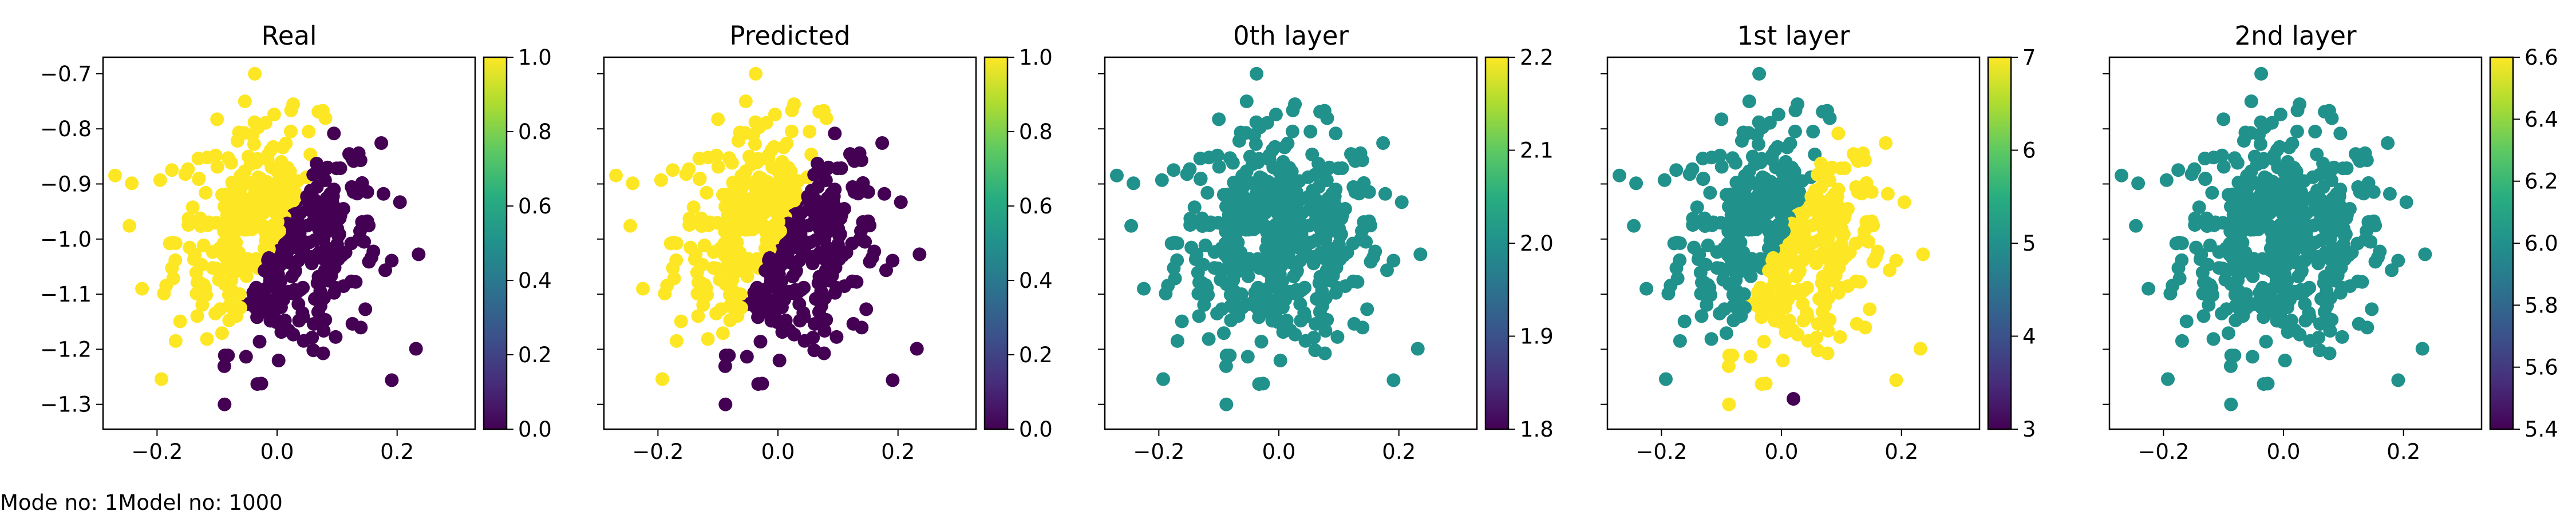 The width and height of the screenshot is (2576, 515). Describe the element at coordinates (535, 132) in the screenshot. I see `colorbar-tick-label: 0.8` at that location.